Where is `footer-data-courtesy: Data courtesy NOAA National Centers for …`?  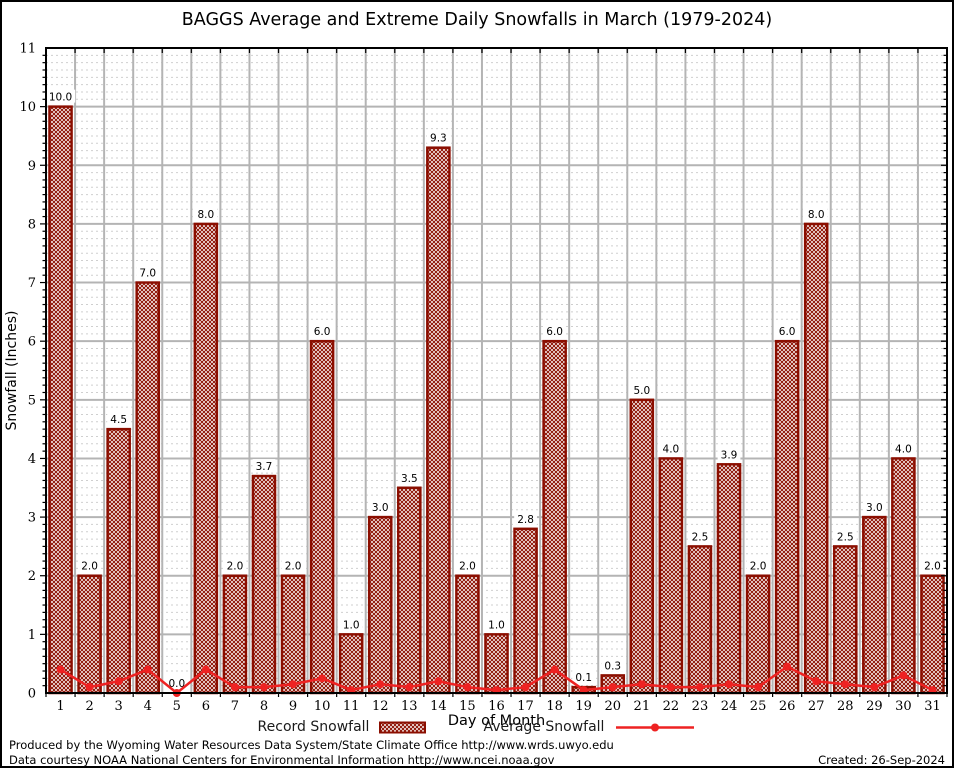 footer-data-courtesy: Data courtesy NOAA National Centers for … is located at coordinates (282, 760).